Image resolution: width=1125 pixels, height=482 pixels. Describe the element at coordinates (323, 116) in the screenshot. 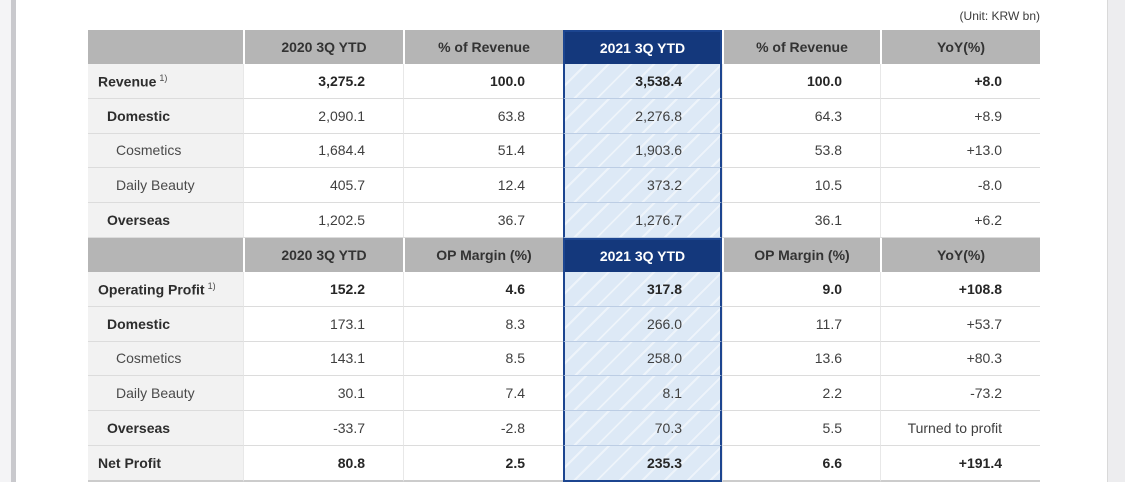

I see `cell-value: 2,090.1` at that location.